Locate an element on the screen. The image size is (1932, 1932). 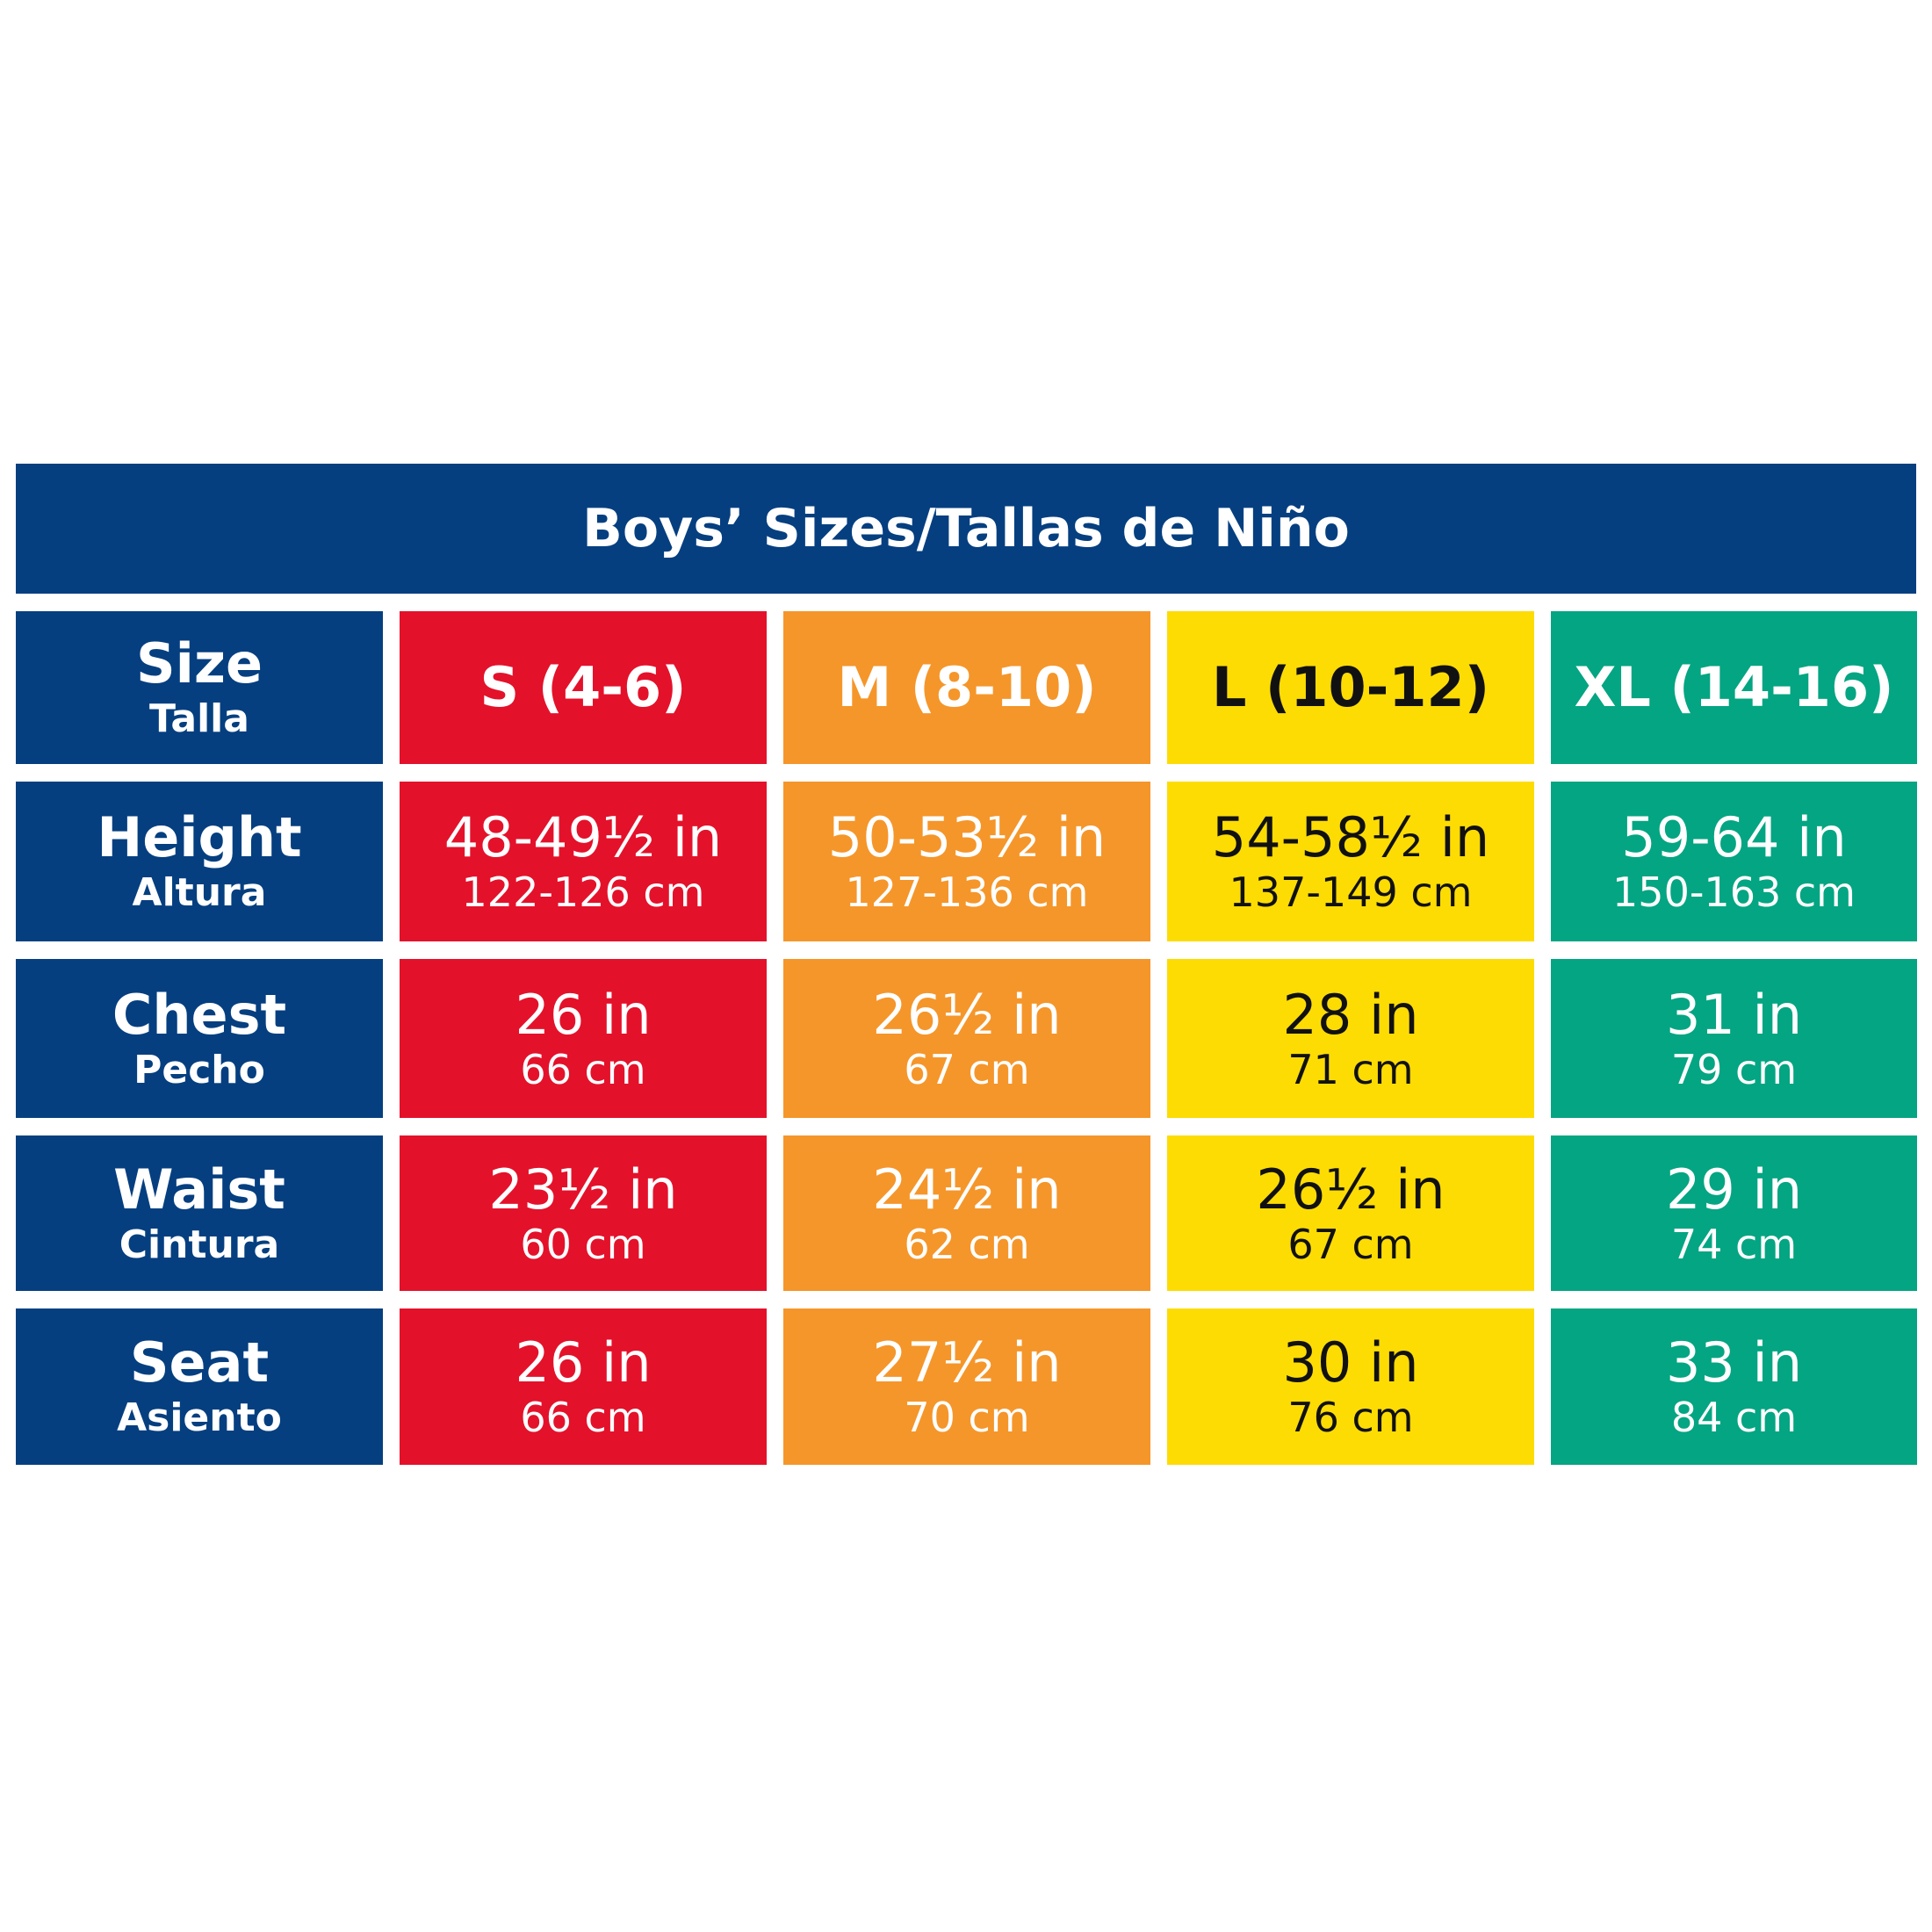
row-label: Height is located at coordinates (200, 837).